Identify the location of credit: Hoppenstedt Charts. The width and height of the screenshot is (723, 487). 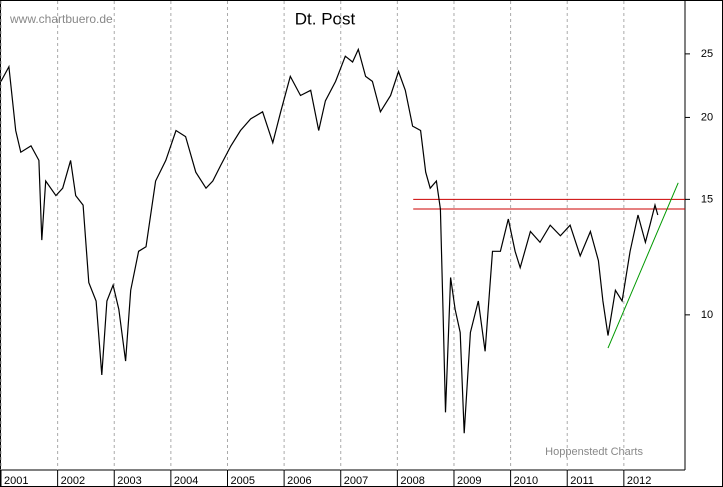
(594, 452).